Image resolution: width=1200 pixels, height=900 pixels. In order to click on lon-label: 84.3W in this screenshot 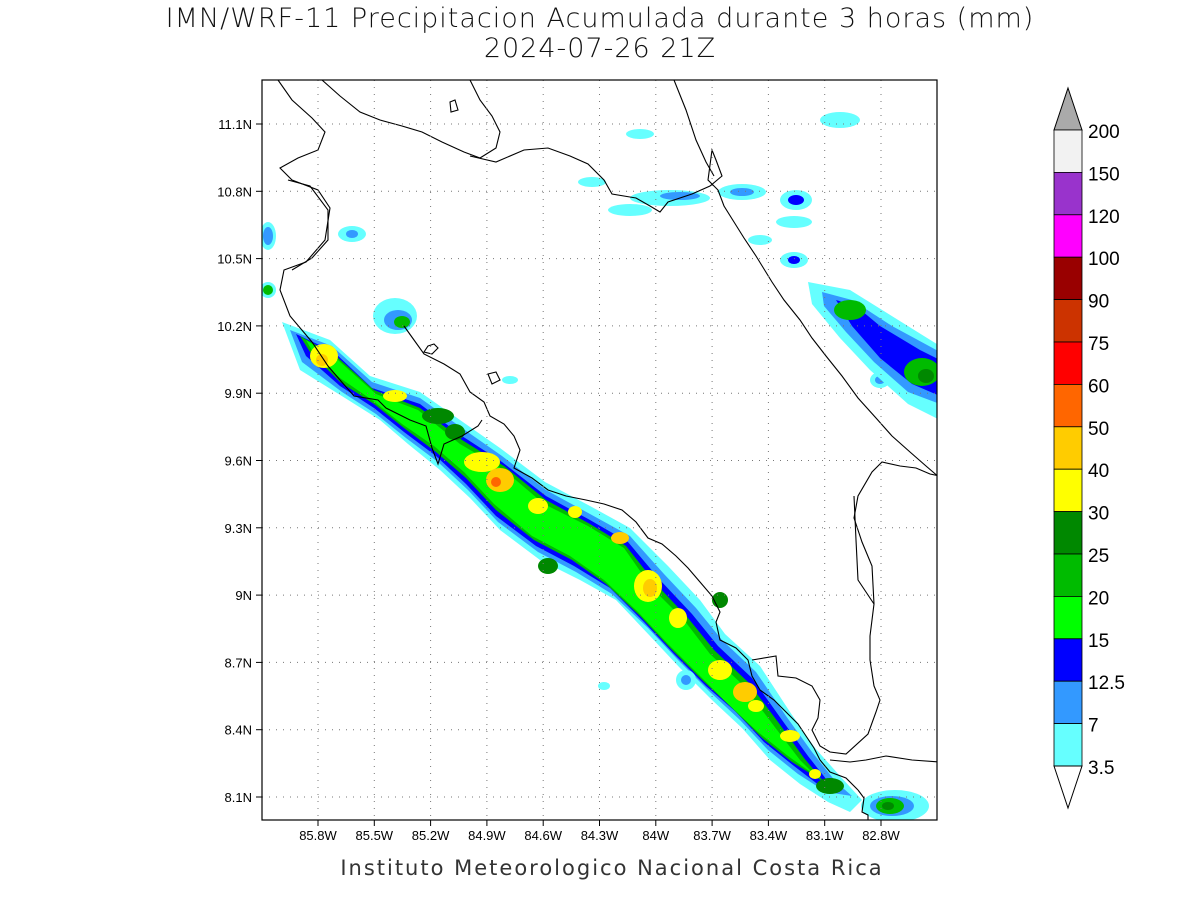, I will do `click(600, 835)`.